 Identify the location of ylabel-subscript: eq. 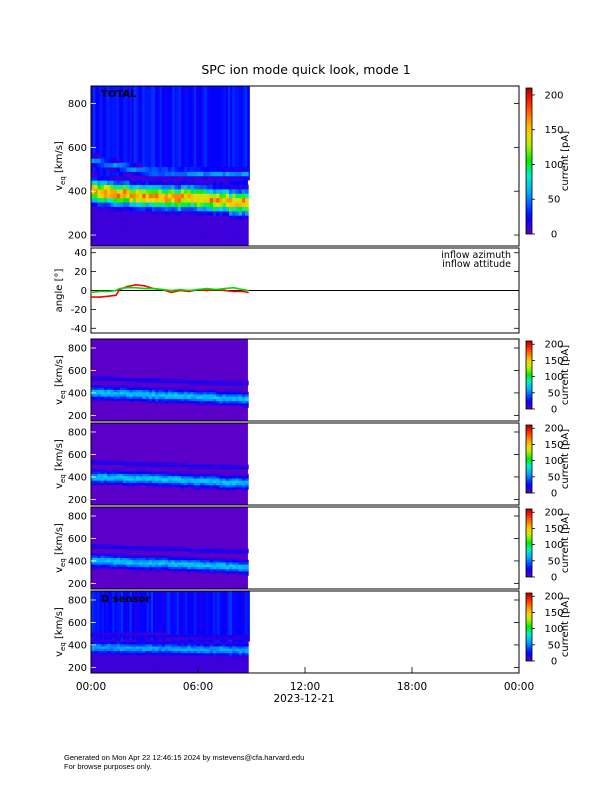
(63, 478).